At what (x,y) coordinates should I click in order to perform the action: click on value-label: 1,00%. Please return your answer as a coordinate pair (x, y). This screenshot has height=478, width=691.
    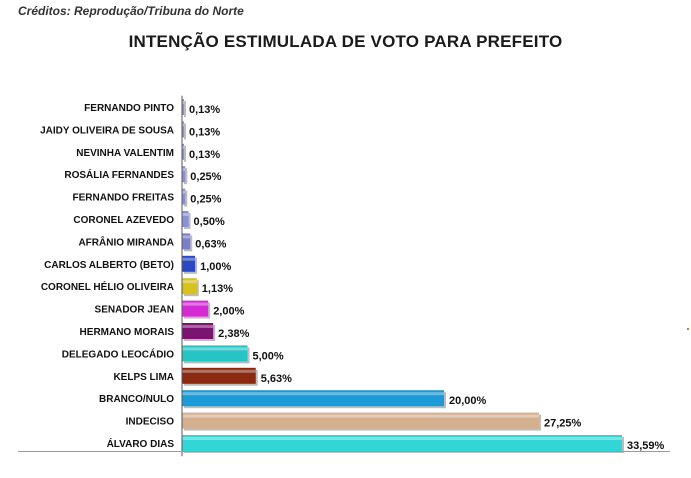
    Looking at the image, I should click on (215, 267).